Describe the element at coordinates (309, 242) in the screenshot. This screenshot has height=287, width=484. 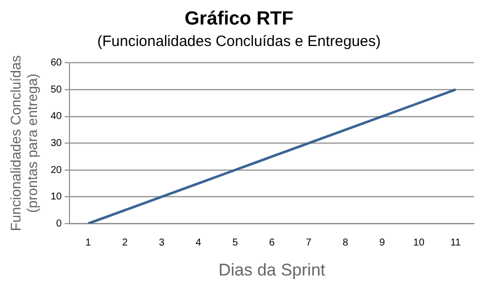
I see `x-tick-label: 7` at that location.